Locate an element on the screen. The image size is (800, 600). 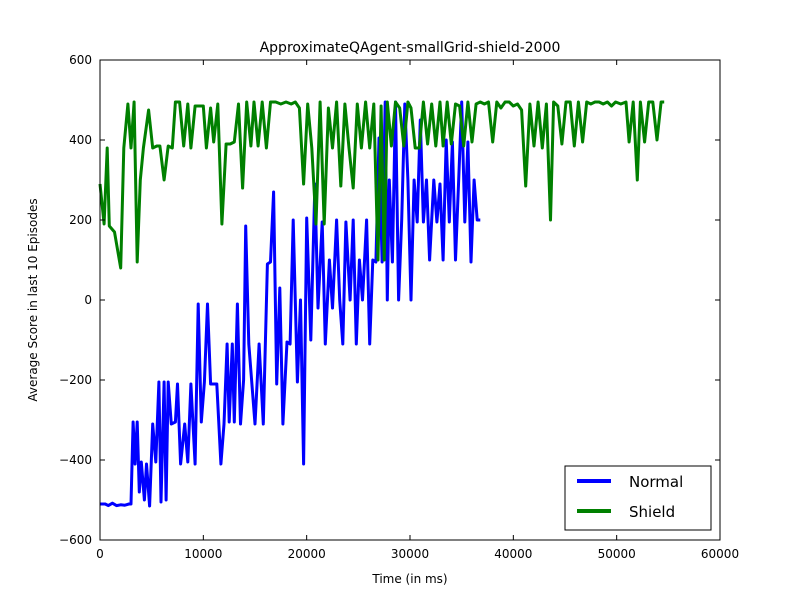
y-tick-label: 600 is located at coordinates (80, 60).